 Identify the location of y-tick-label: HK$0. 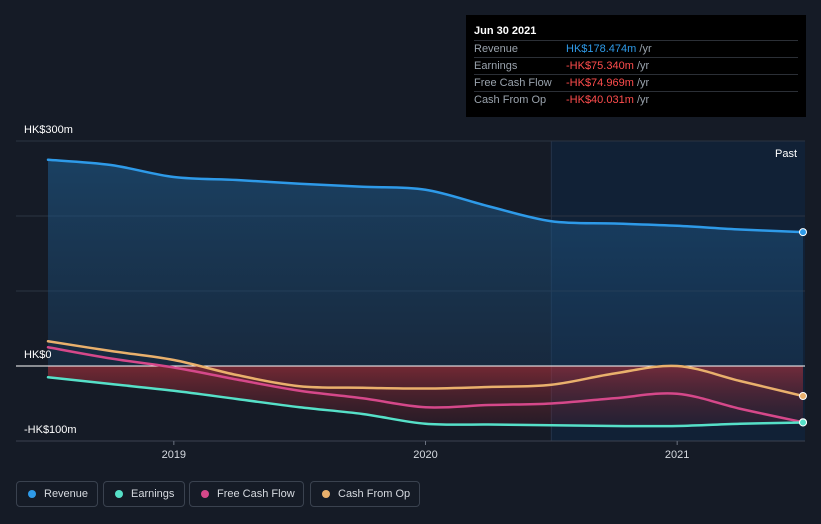
(38, 355).